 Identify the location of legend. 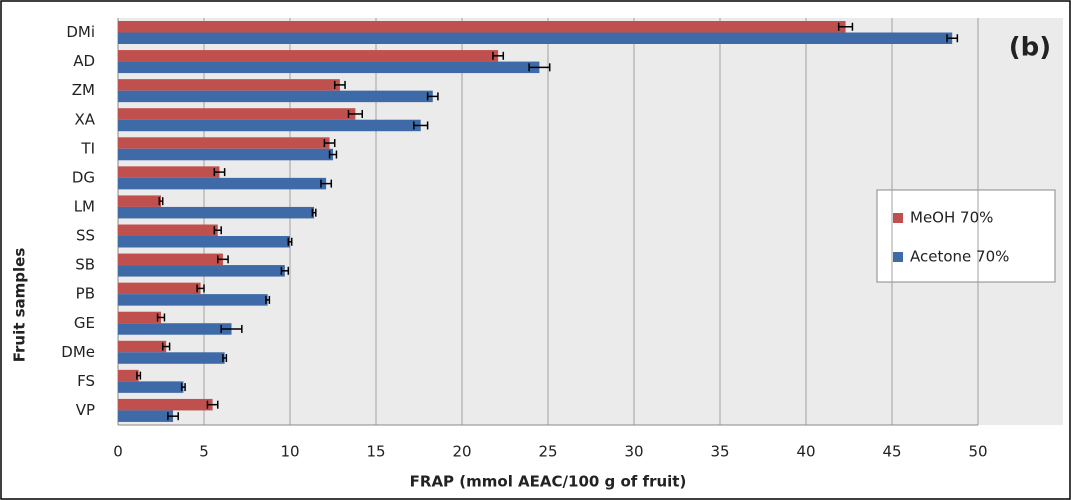
(966, 236).